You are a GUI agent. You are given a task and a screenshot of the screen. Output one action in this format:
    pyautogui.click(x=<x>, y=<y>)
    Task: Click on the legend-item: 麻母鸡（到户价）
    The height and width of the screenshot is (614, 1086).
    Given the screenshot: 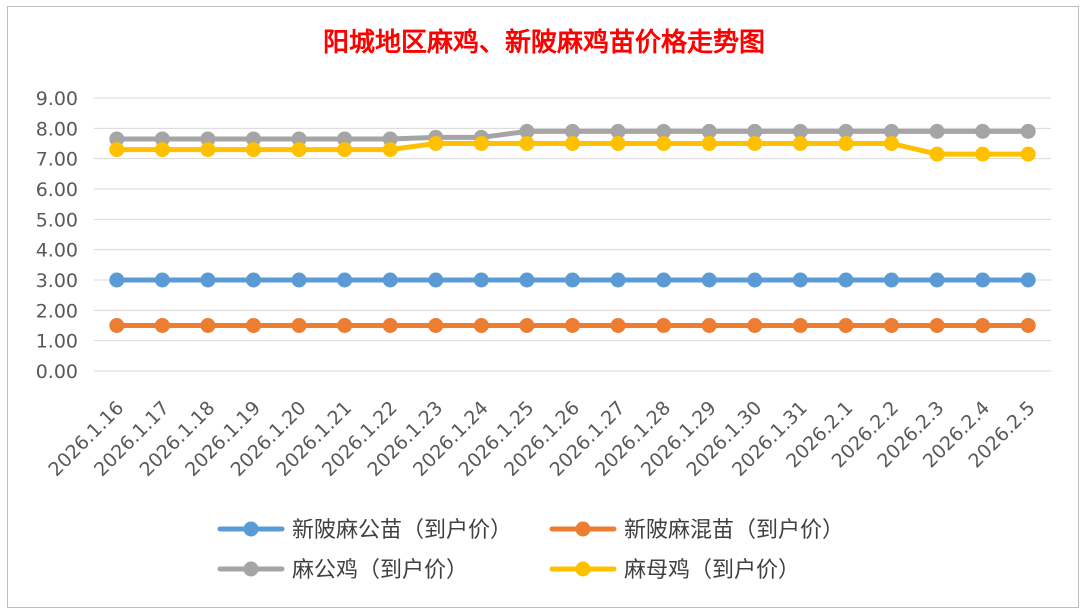 What is the action you would take?
    pyautogui.click(x=674, y=570)
    